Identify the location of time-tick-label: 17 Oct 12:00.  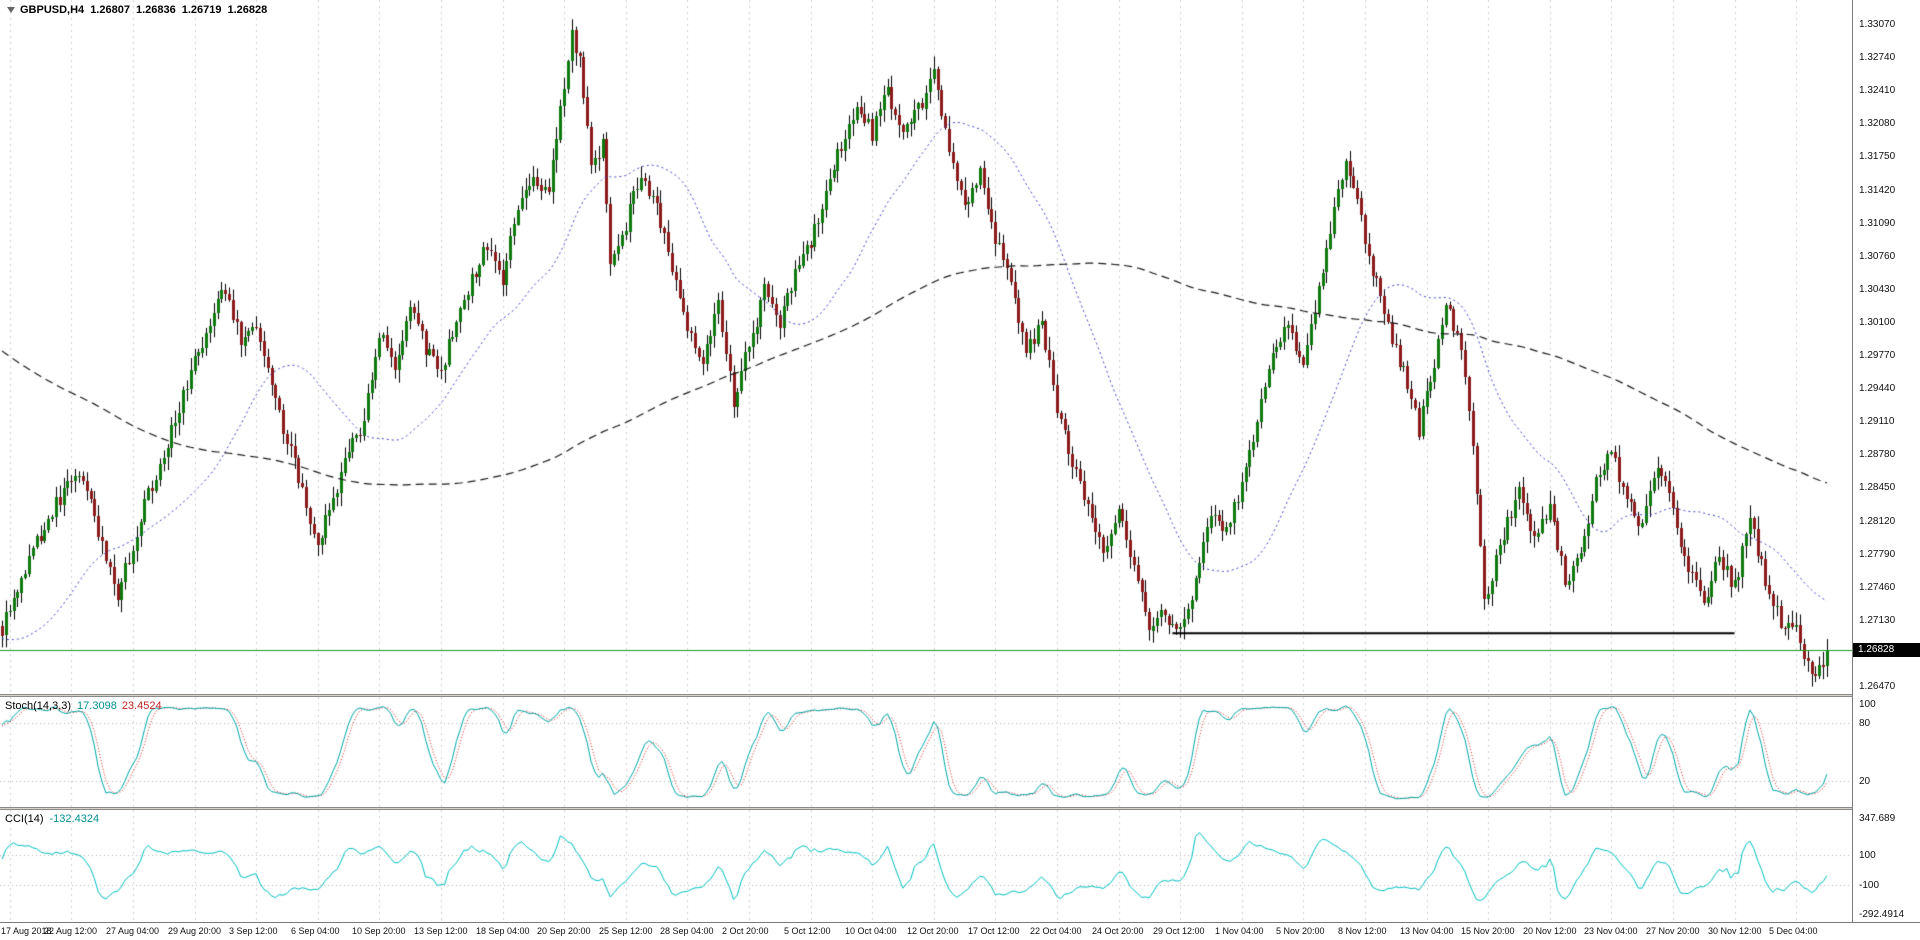
(994, 931).